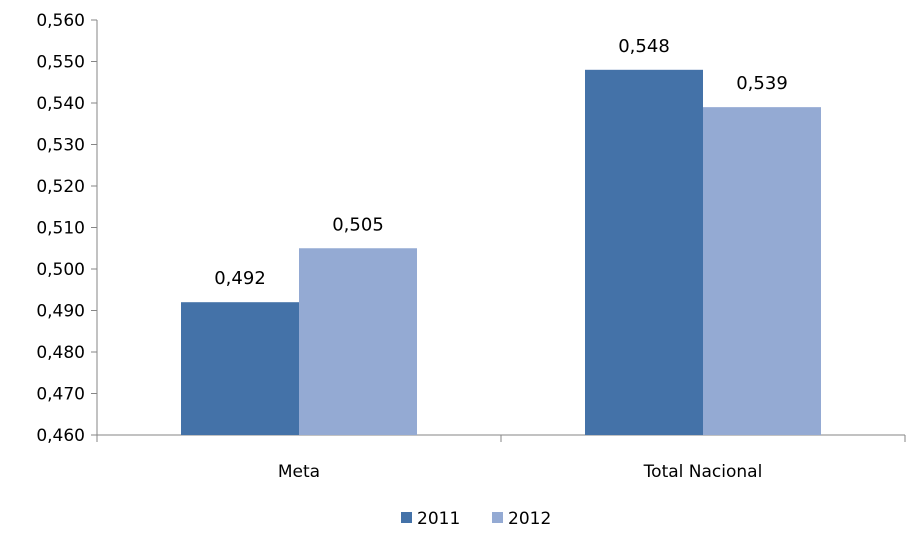 Image resolution: width=919 pixels, height=544 pixels. What do you see at coordinates (644, 46) in the screenshot?
I see `data-label: 0,548` at bounding box center [644, 46].